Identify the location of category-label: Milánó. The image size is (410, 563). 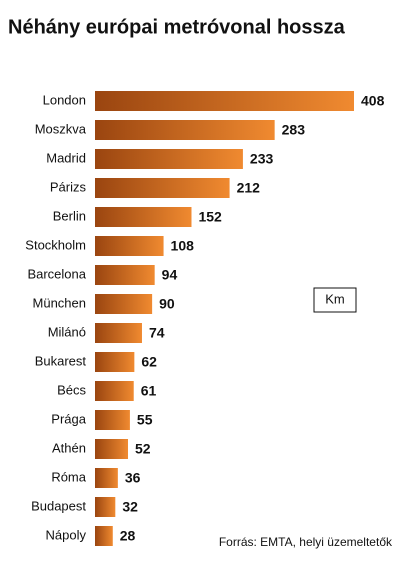
(67, 331).